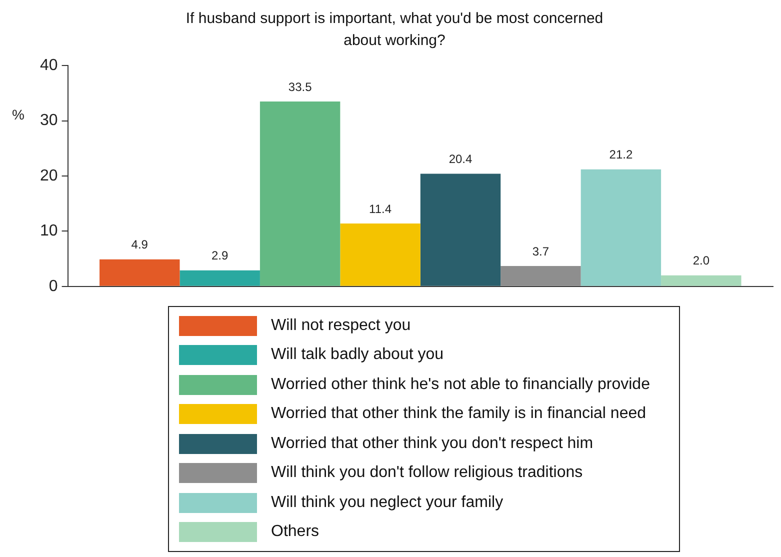  Describe the element at coordinates (300, 87) in the screenshot. I see `data-label: 33.5` at that location.